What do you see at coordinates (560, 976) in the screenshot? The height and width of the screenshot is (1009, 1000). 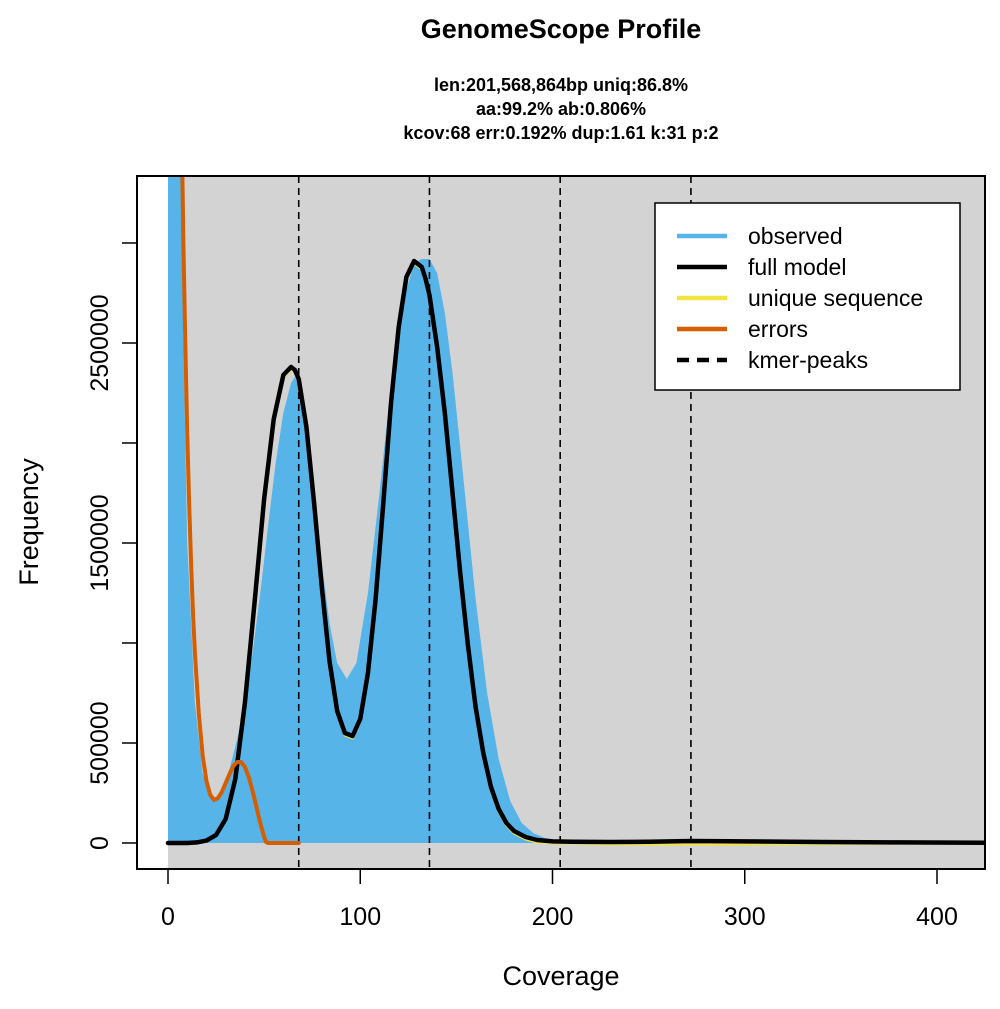 I see `x-axis-label: Coverage` at bounding box center [560, 976].